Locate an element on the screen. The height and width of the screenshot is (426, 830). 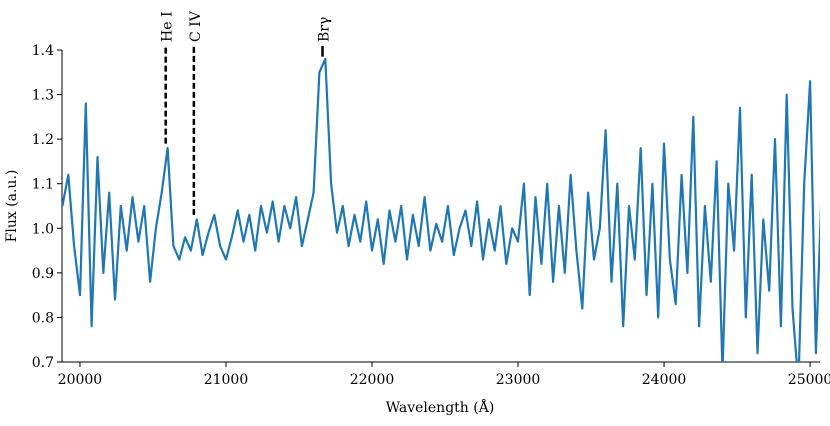
y-tick-label: 1.2 is located at coordinates (43, 140).